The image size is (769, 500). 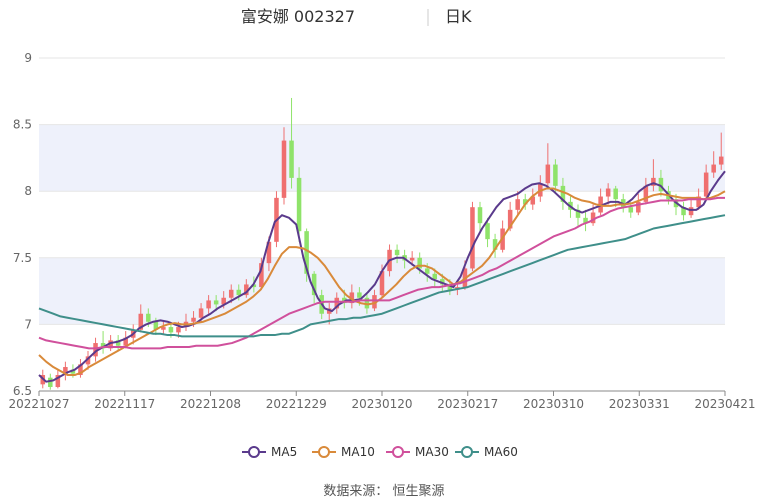 What do you see at coordinates (382, 158) in the screenshot?
I see `grid-band` at bounding box center [382, 158].